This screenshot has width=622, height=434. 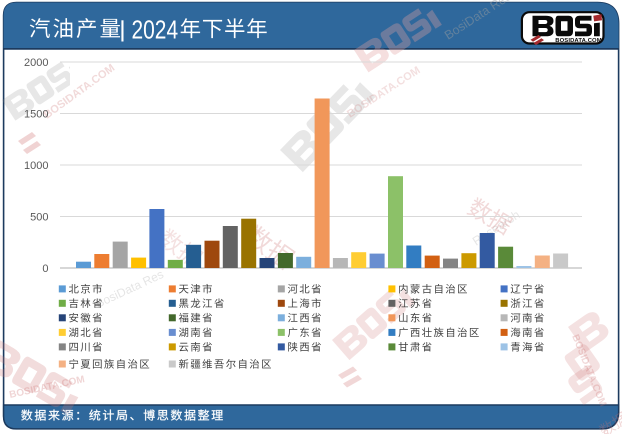 What do you see at coordinates (45, 269) in the screenshot?
I see `svg-text: 0` at bounding box center [45, 269].